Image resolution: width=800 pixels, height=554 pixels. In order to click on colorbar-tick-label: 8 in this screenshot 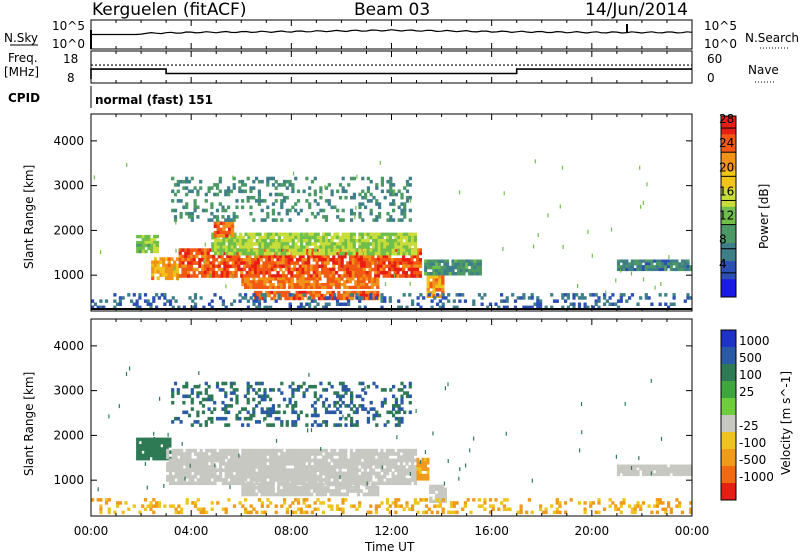, I will do `click(723, 240)`.